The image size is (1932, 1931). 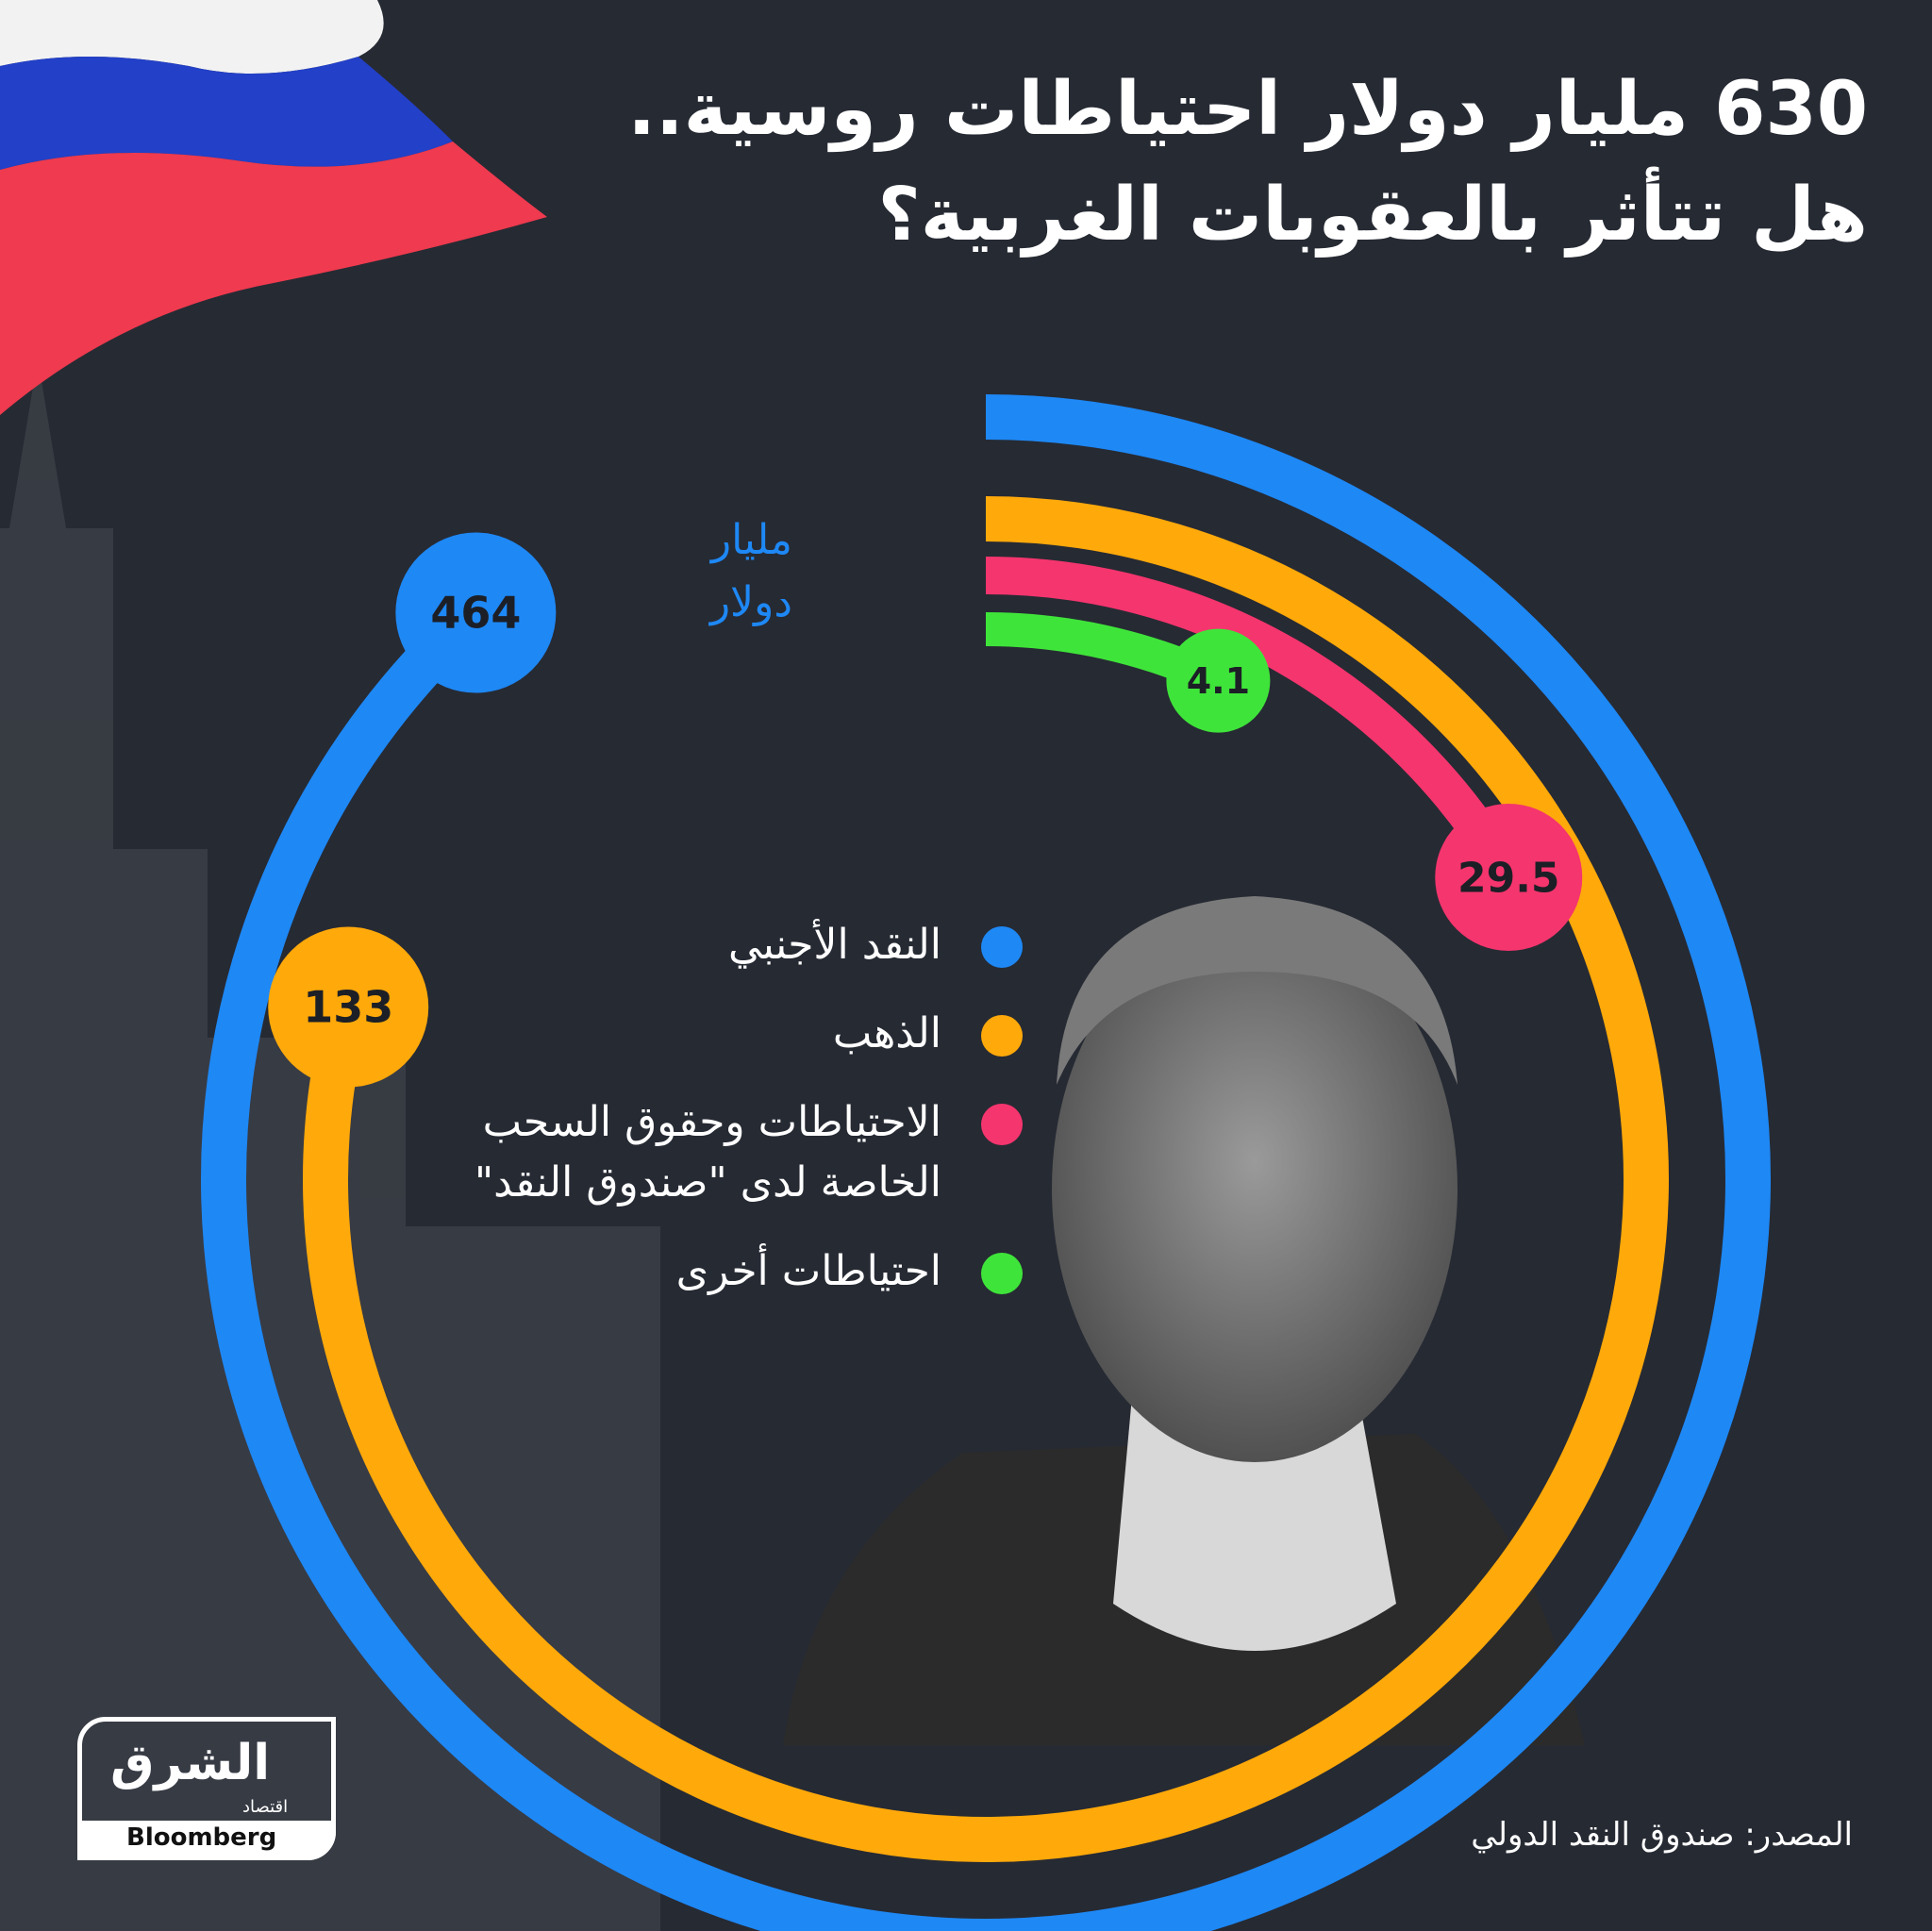 I want to click on legend-label-imf-line-1: الاحتياطات وحقوق السحب, so click(x=712, y=1122).